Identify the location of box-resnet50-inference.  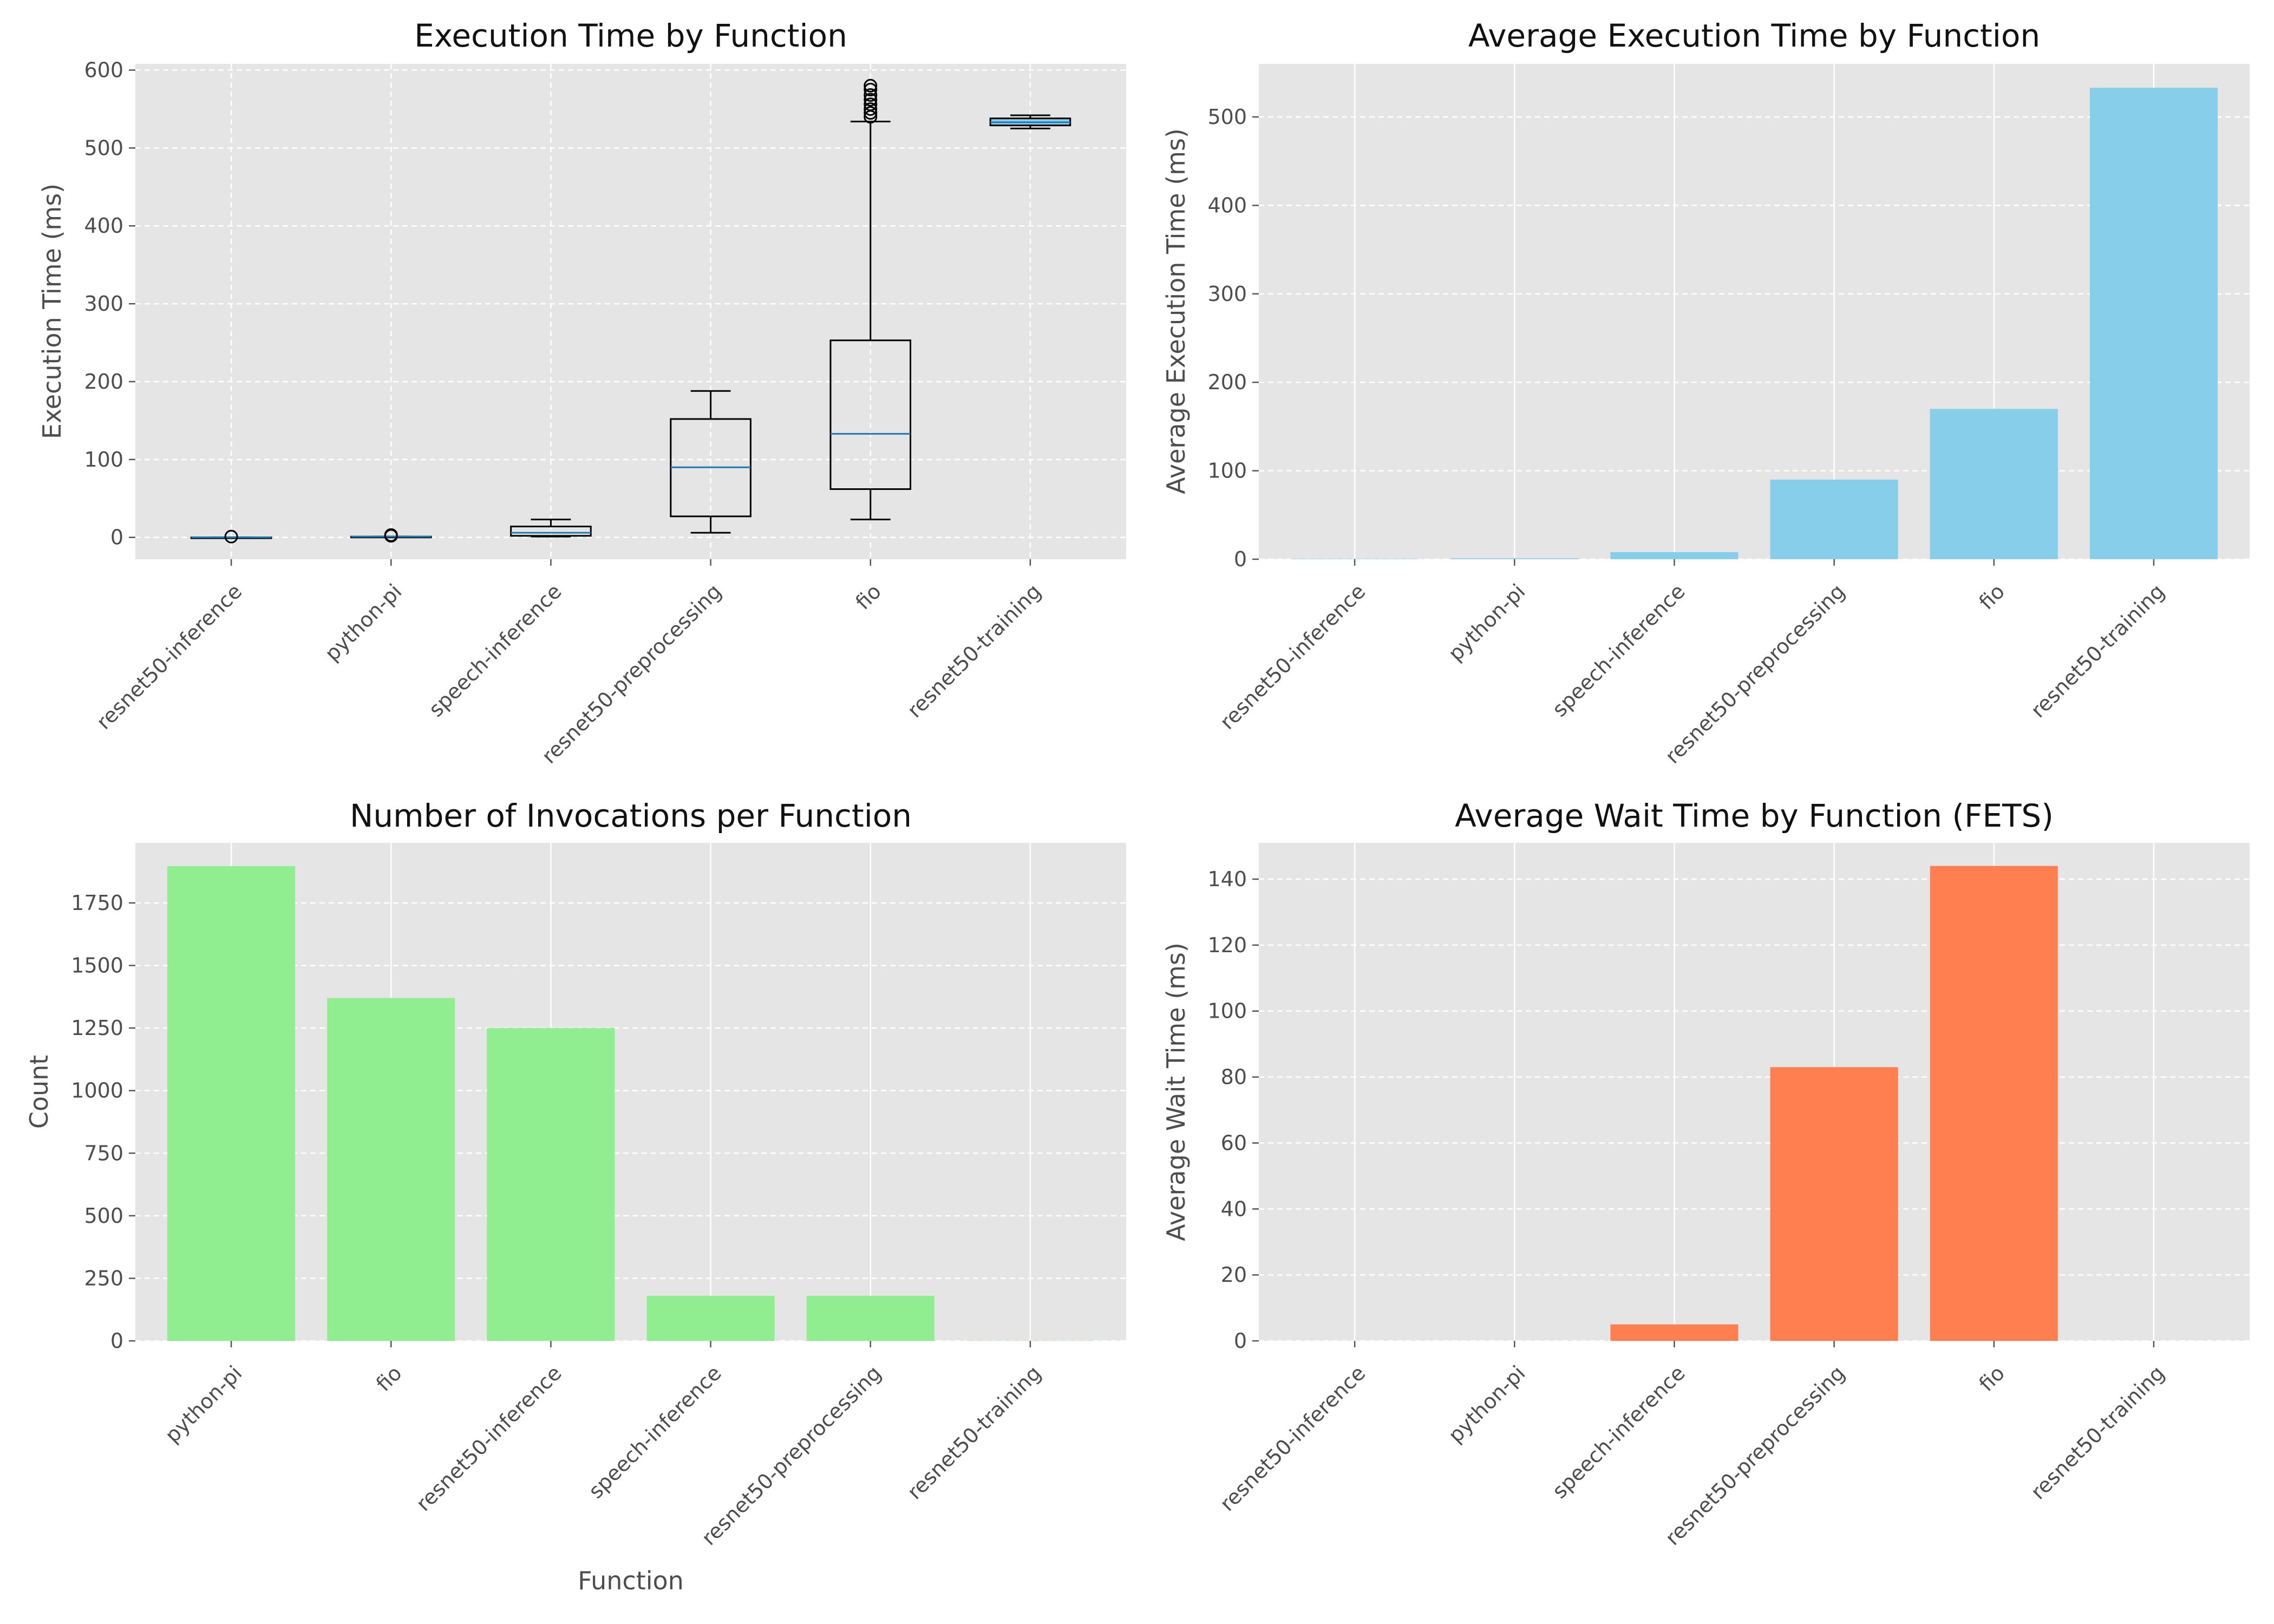
(231, 536).